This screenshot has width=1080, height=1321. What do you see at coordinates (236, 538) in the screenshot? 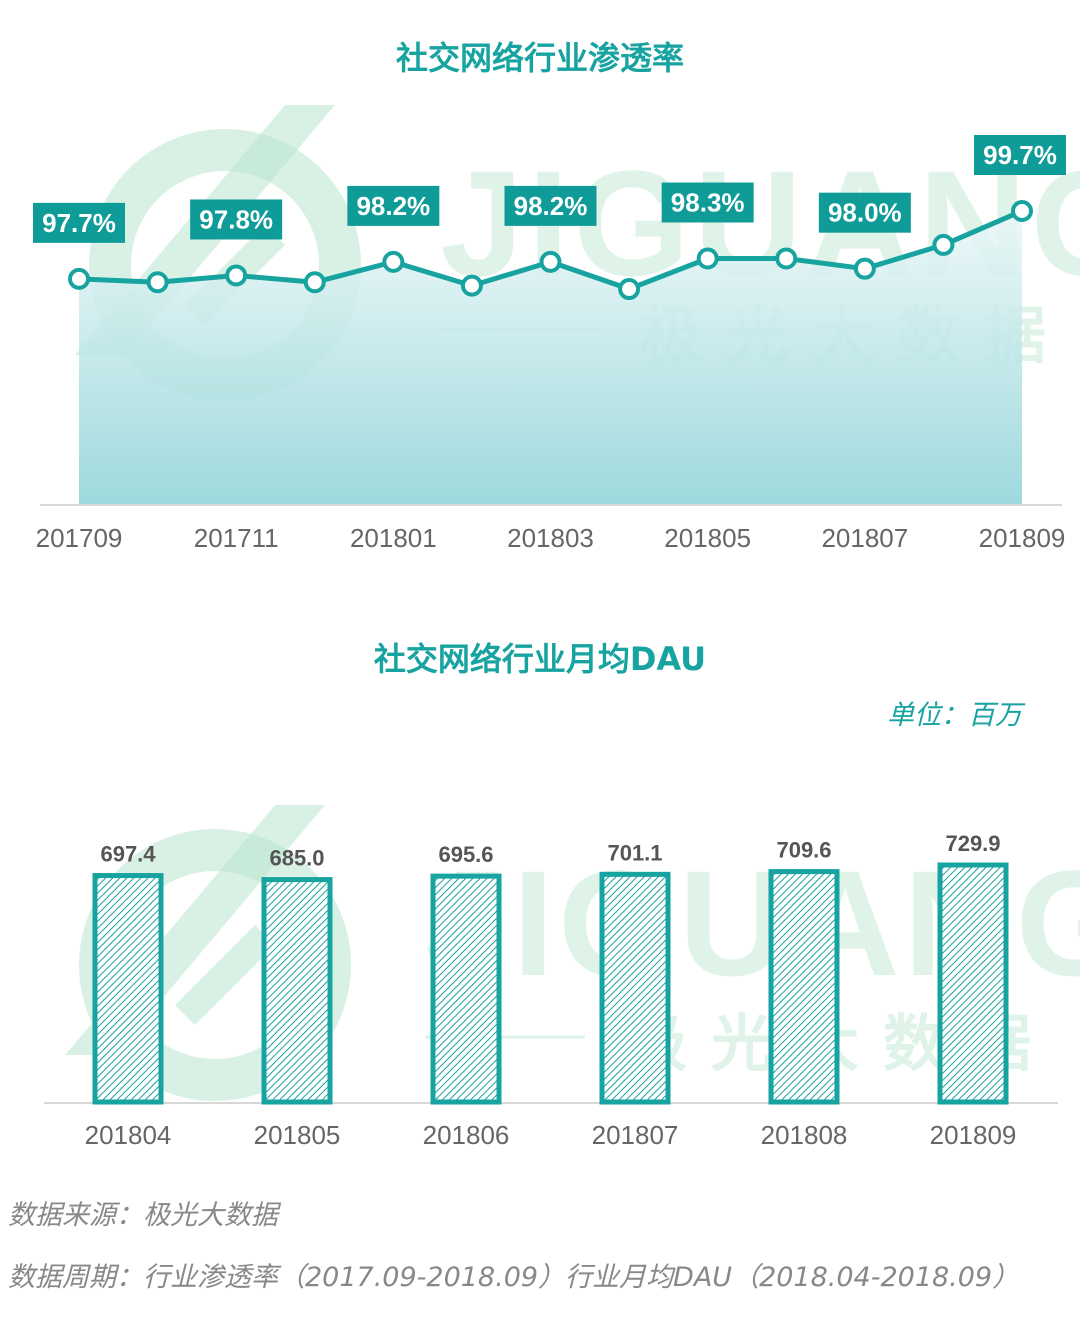
I see `x-tick-label: 201711` at bounding box center [236, 538].